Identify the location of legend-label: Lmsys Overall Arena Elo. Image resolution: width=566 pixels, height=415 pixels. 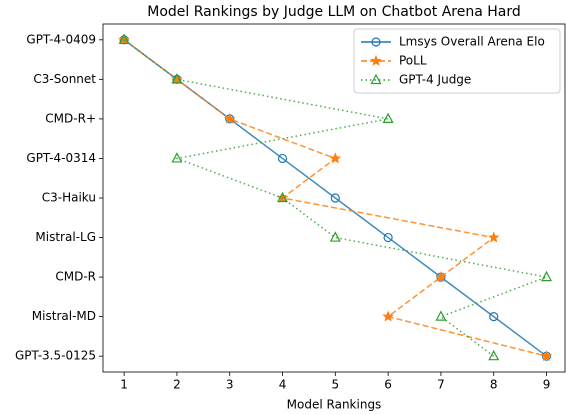
(472, 42).